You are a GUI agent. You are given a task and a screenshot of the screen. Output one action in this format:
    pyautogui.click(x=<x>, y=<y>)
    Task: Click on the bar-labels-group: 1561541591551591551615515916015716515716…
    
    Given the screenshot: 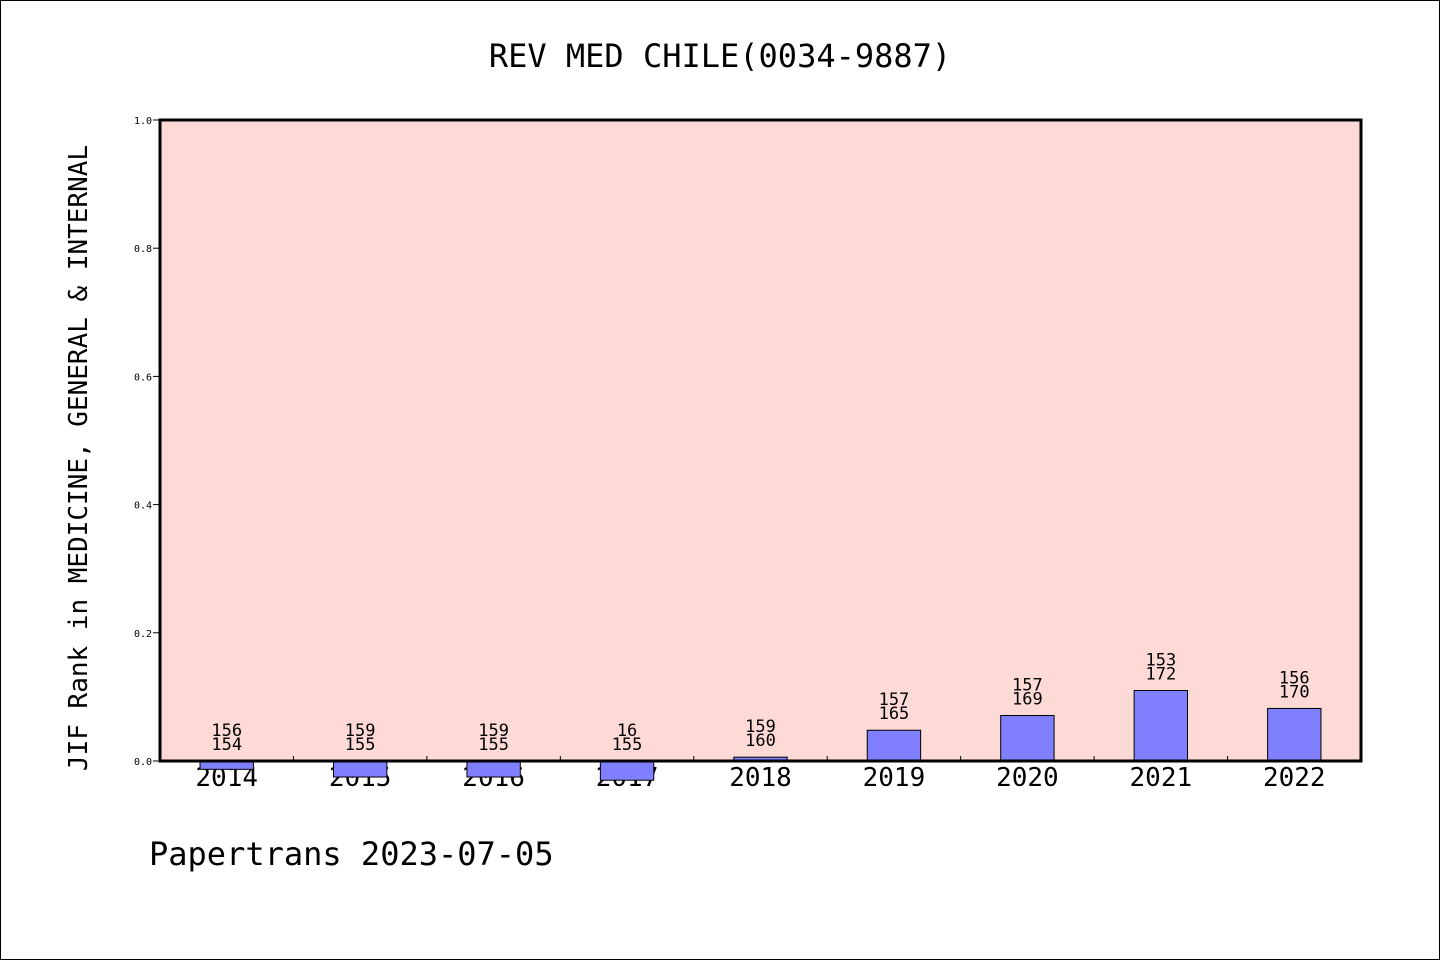 What is the action you would take?
    pyautogui.click(x=760, y=702)
    